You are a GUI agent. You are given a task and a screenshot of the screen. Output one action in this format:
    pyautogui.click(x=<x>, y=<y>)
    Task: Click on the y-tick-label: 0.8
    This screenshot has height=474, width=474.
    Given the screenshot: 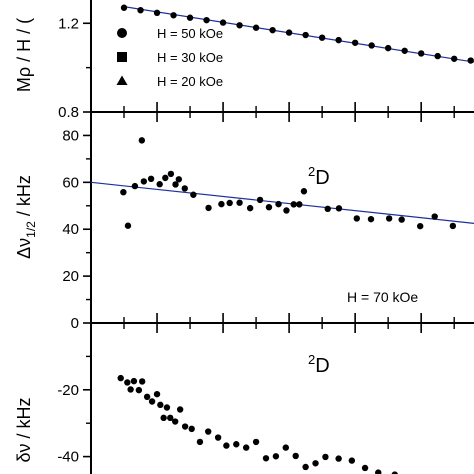 What is the action you would take?
    pyautogui.click(x=68, y=112)
    